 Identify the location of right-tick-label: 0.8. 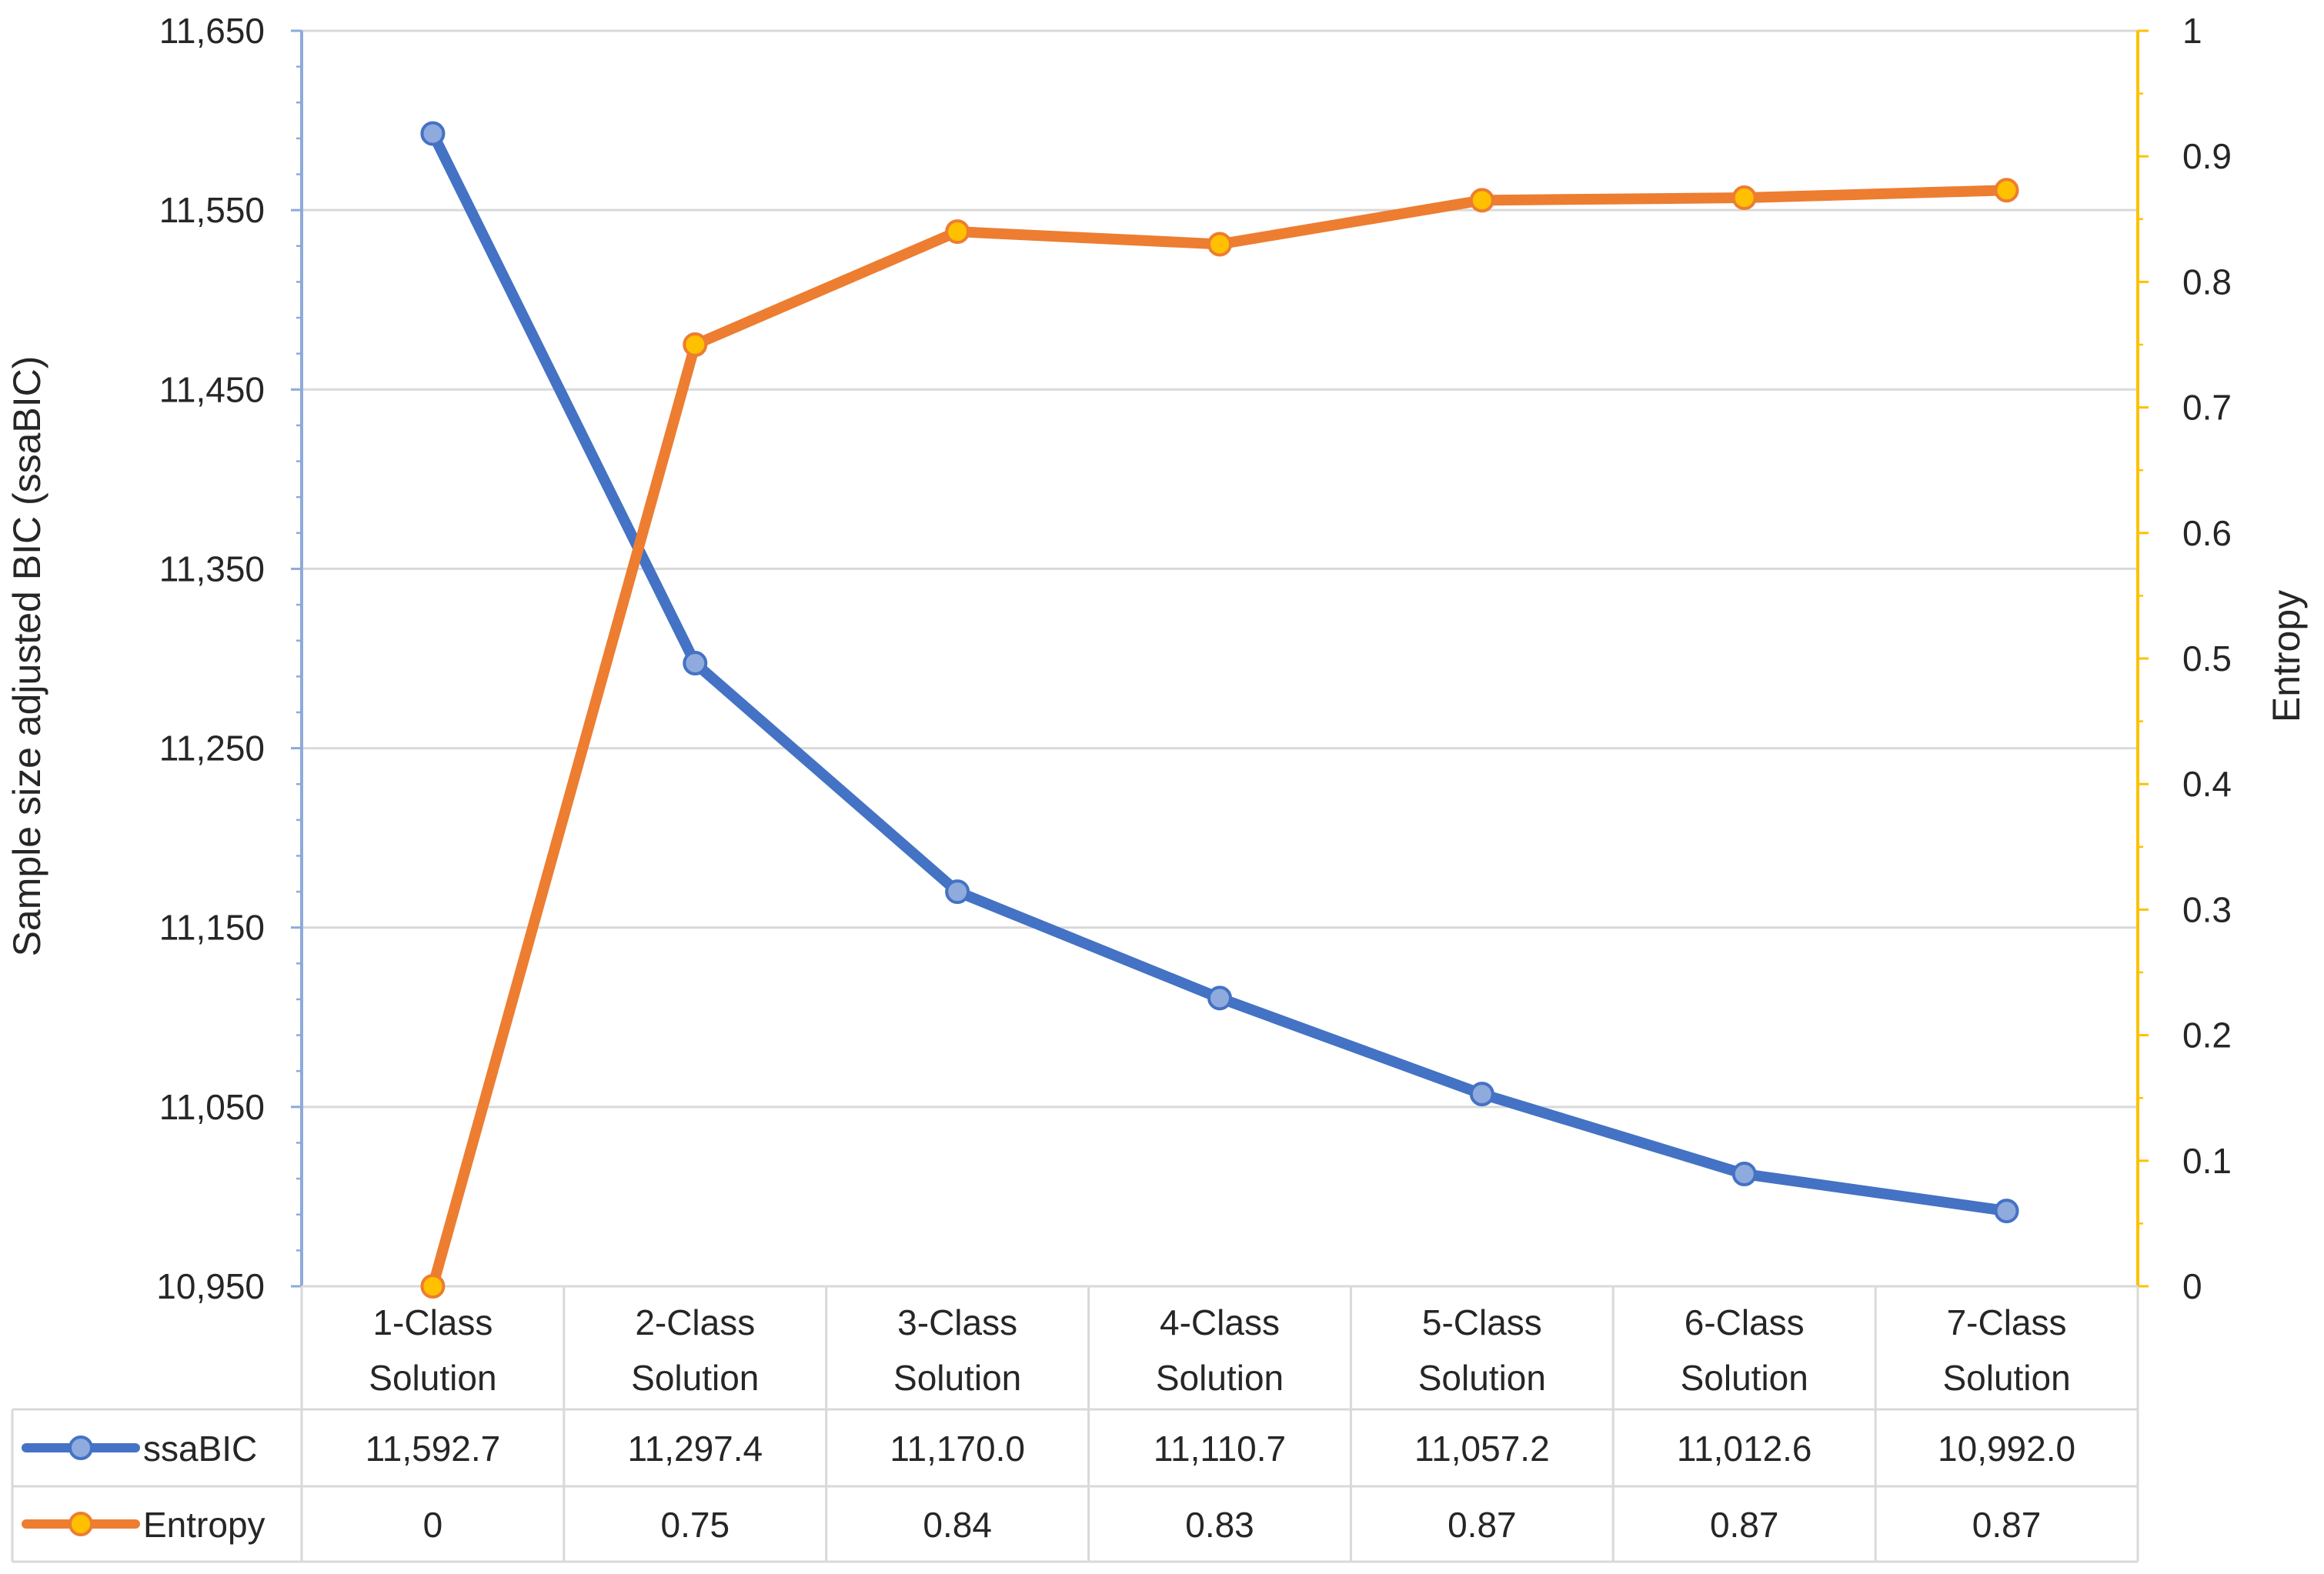
(2207, 282).